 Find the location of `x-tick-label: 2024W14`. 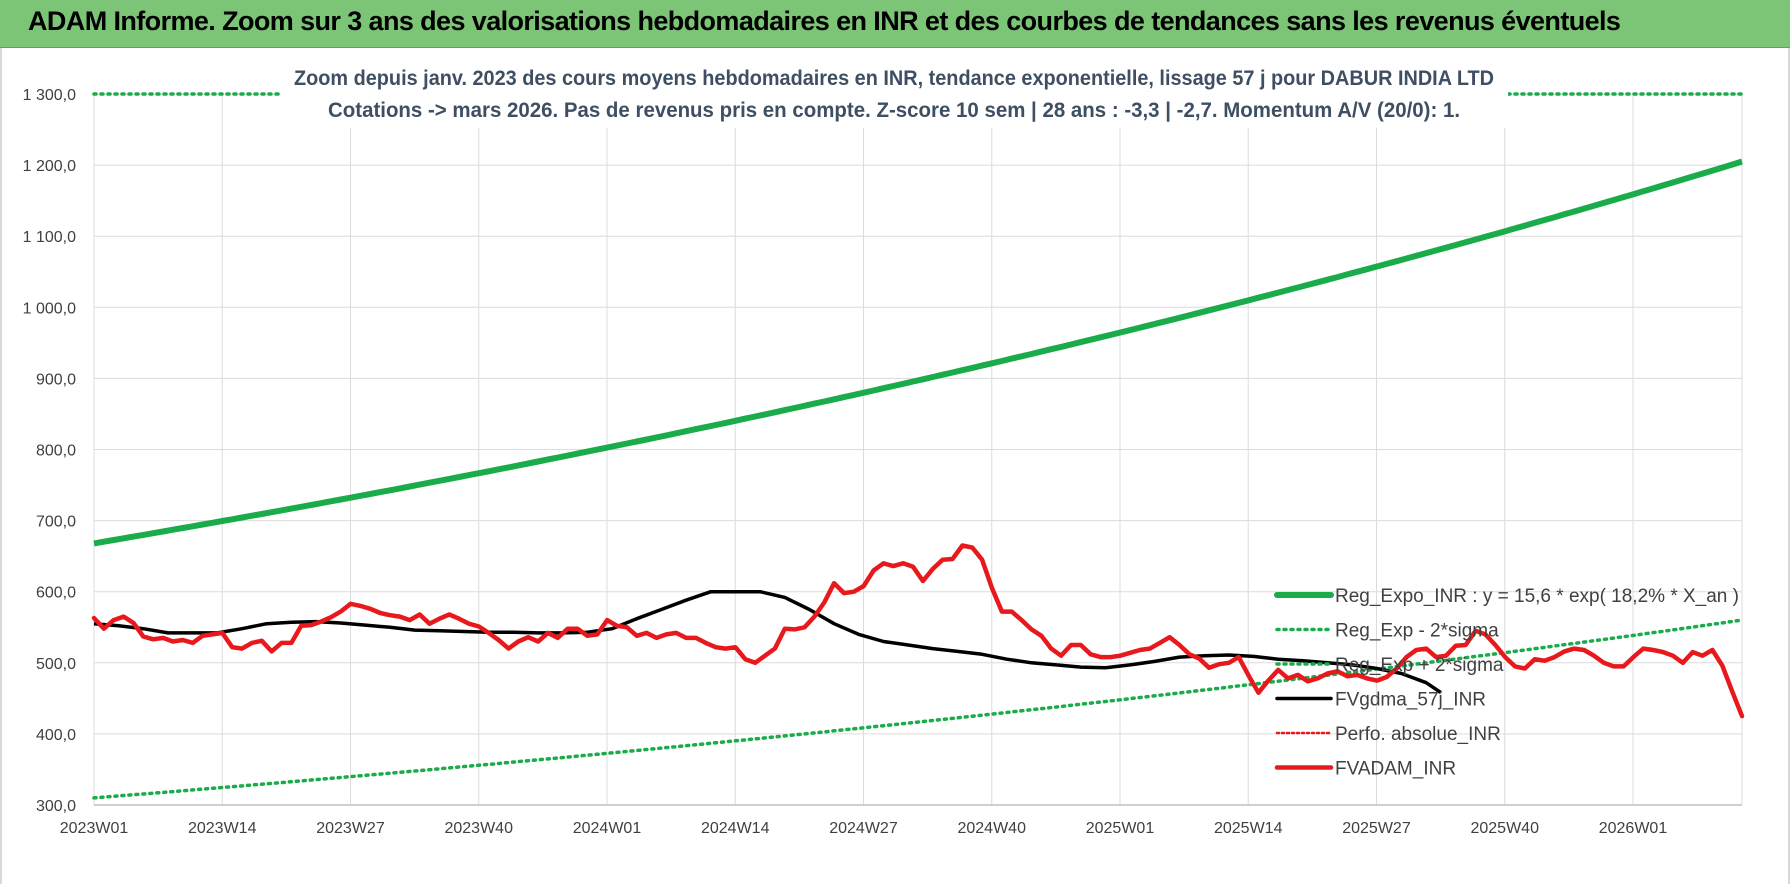

x-tick-label: 2024W14 is located at coordinates (735, 828).